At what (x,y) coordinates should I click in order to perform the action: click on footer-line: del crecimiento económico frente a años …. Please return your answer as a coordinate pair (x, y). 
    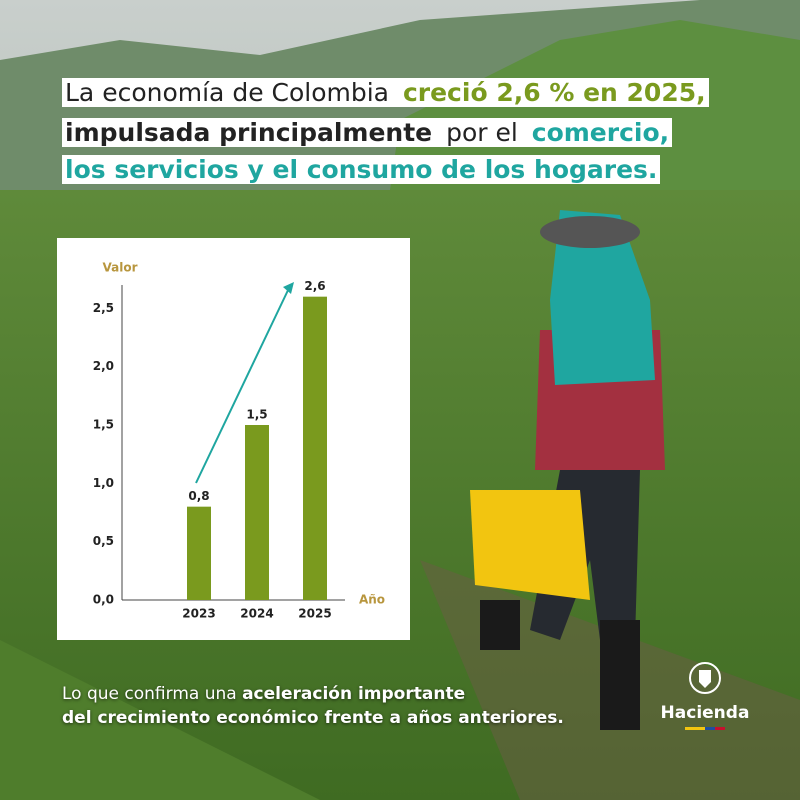
    Looking at the image, I should click on (313, 718).